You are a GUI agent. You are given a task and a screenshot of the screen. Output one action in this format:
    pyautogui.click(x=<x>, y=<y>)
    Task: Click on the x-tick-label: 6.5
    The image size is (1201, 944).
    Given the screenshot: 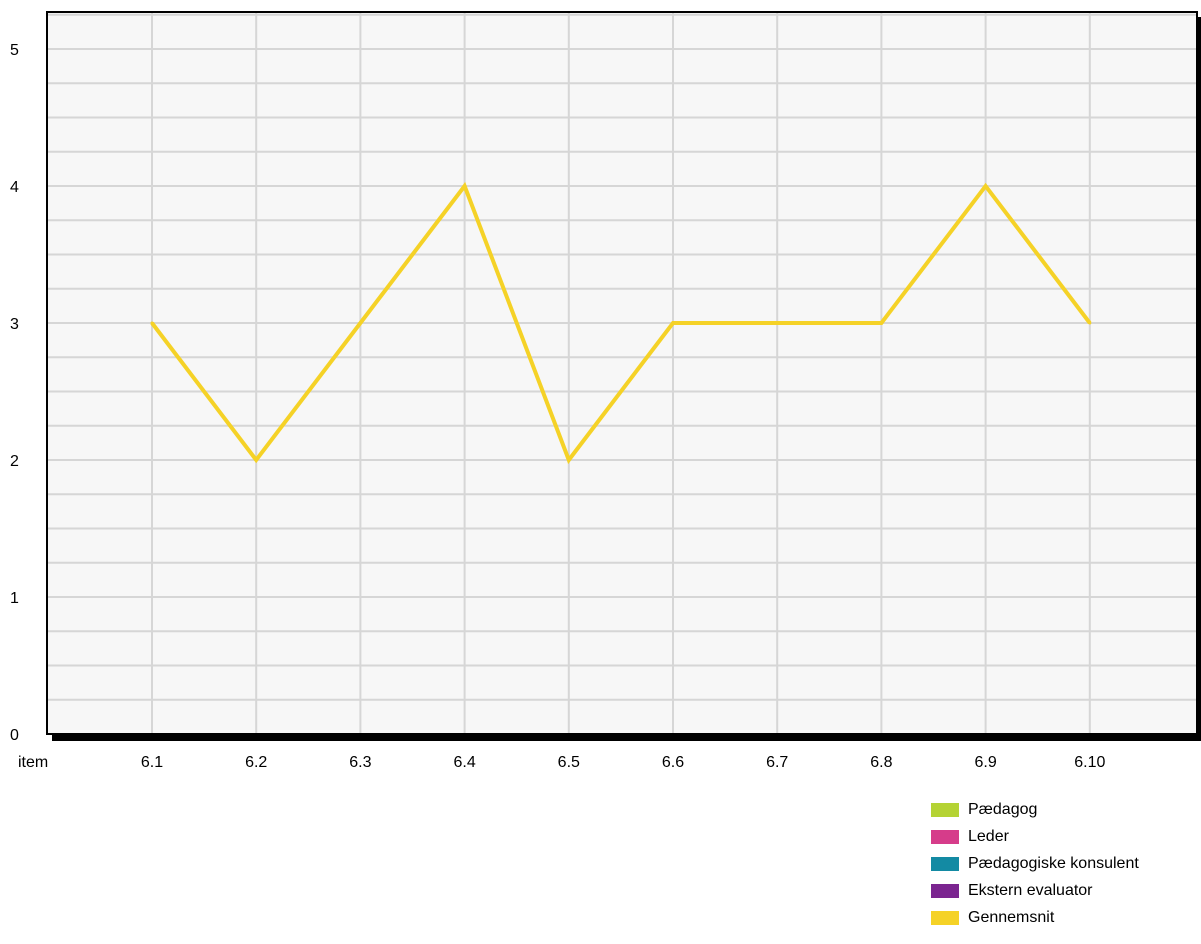 What is the action you would take?
    pyautogui.click(x=569, y=762)
    